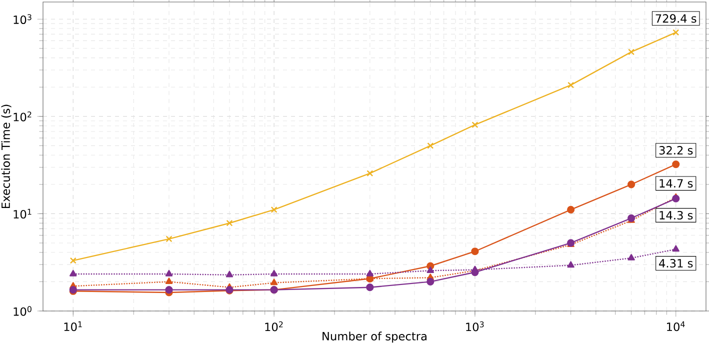  I want to click on y-tick-label: 10$^{3}$, so click(23, 19).